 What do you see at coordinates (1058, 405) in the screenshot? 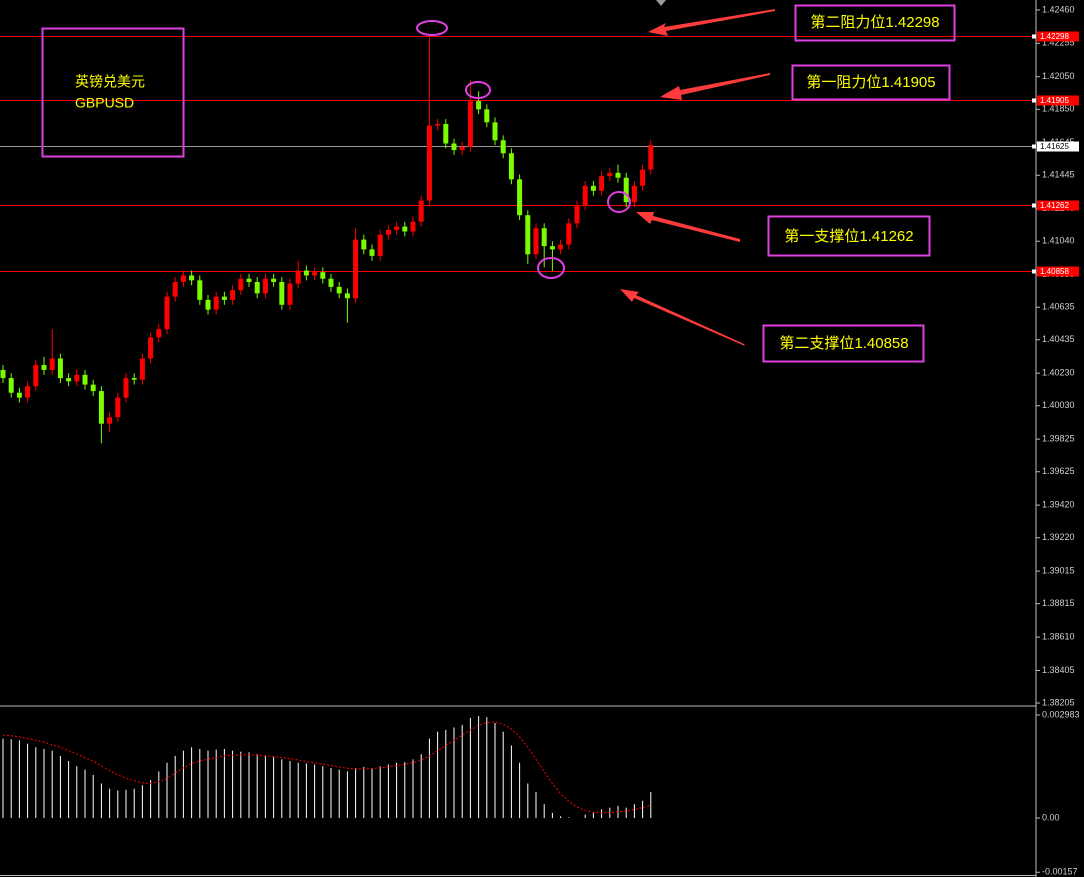
I see `y-tick-label: 1.40030` at bounding box center [1058, 405].